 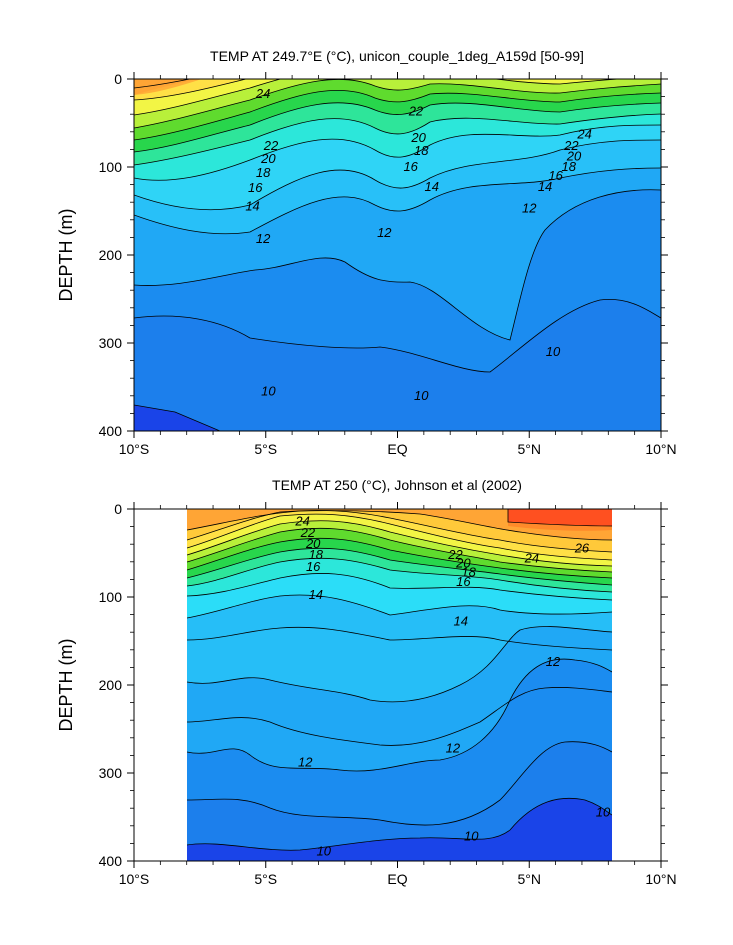 I want to click on bottom-x-tick-label: EQ, so click(x=397, y=879).